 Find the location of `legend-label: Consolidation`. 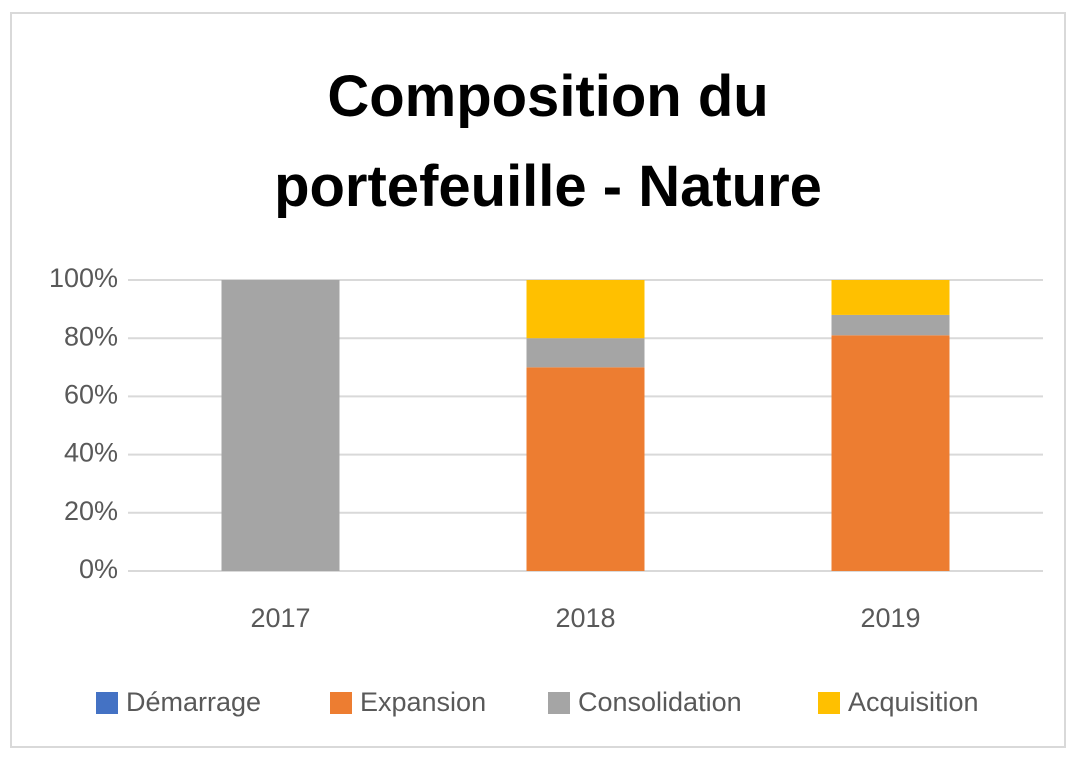

legend-label: Consolidation is located at coordinates (660, 702).